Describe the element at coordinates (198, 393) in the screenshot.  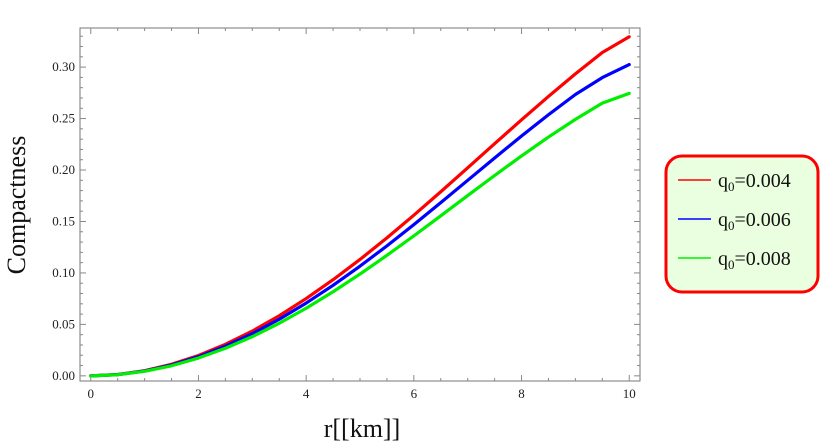
I see `x-tick-label: 2` at that location.